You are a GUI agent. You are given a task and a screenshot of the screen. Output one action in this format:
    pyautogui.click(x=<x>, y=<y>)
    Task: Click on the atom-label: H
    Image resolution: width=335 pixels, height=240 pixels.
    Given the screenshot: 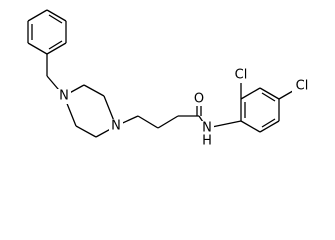 What is the action you would take?
    pyautogui.click(x=207, y=141)
    